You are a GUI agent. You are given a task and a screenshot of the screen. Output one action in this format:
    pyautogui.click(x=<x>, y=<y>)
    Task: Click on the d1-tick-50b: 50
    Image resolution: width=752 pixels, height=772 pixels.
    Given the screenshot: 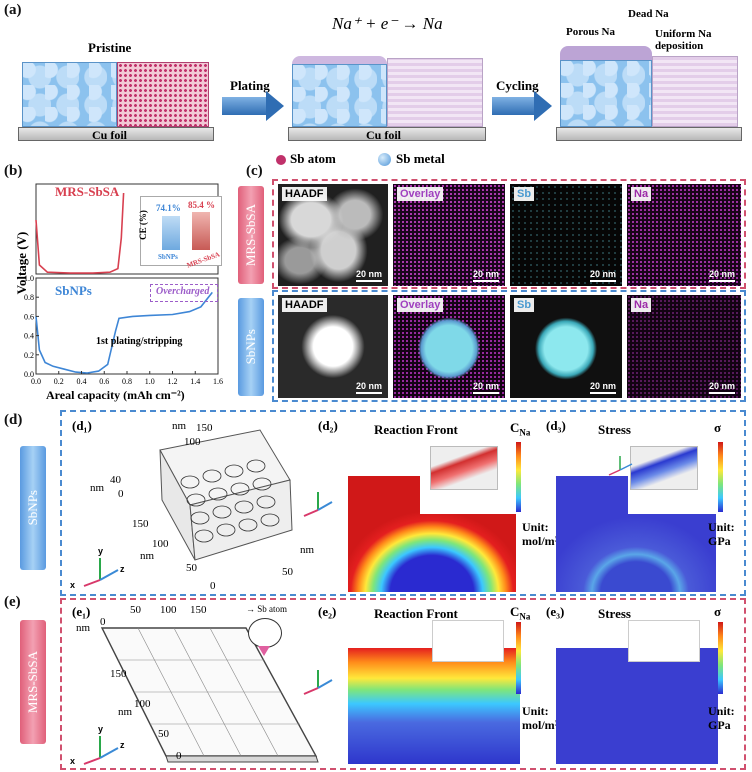 What is the action you would take?
    pyautogui.click(x=287, y=572)
    